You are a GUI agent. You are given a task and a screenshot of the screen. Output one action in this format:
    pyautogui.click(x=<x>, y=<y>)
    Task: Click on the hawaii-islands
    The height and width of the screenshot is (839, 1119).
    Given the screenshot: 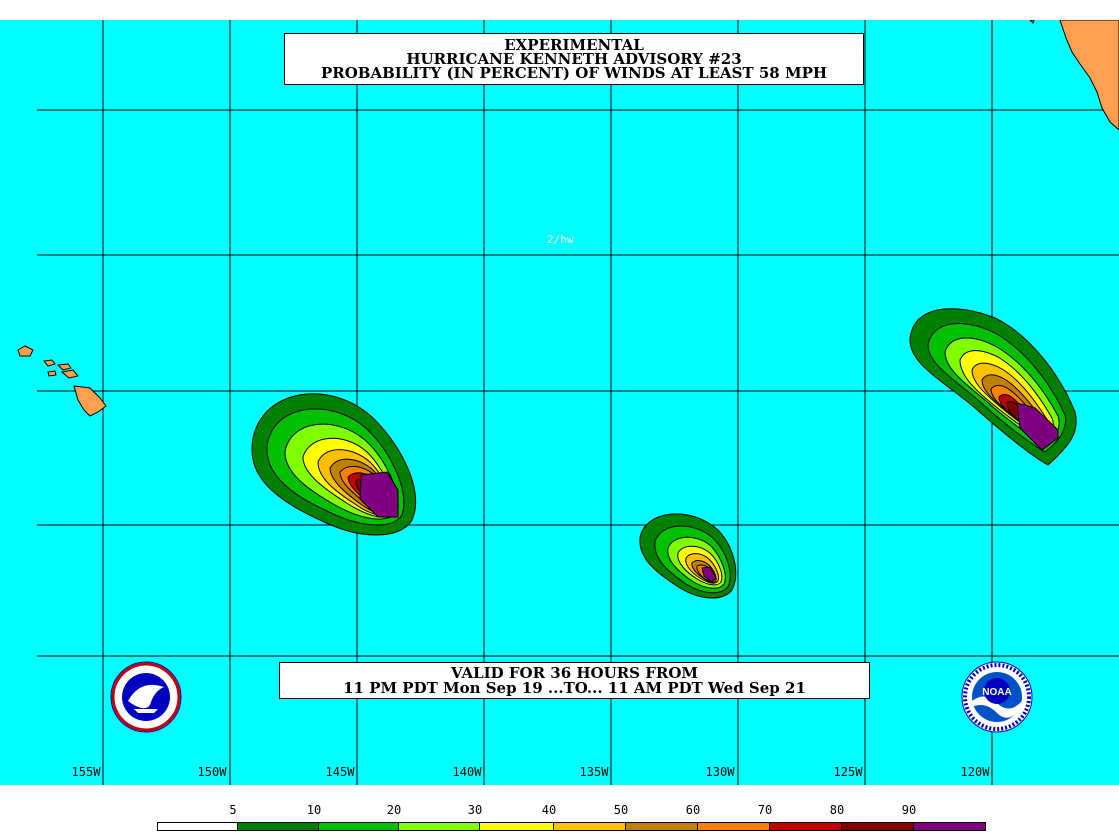 What is the action you would take?
    pyautogui.click(x=62, y=381)
    